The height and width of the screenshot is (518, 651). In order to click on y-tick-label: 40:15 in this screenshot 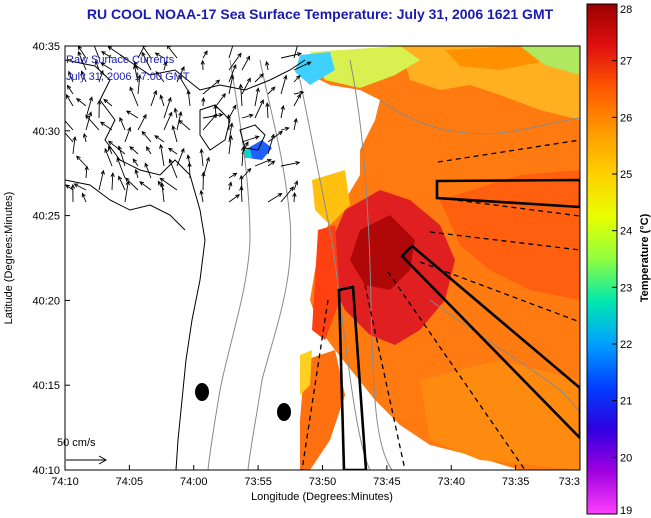, I will do `click(46, 386)`.